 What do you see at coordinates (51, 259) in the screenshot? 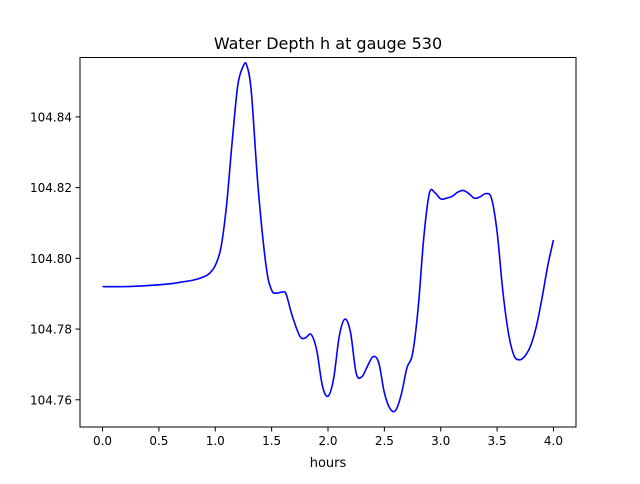
I see `y-tick-label: 104.80` at bounding box center [51, 259].